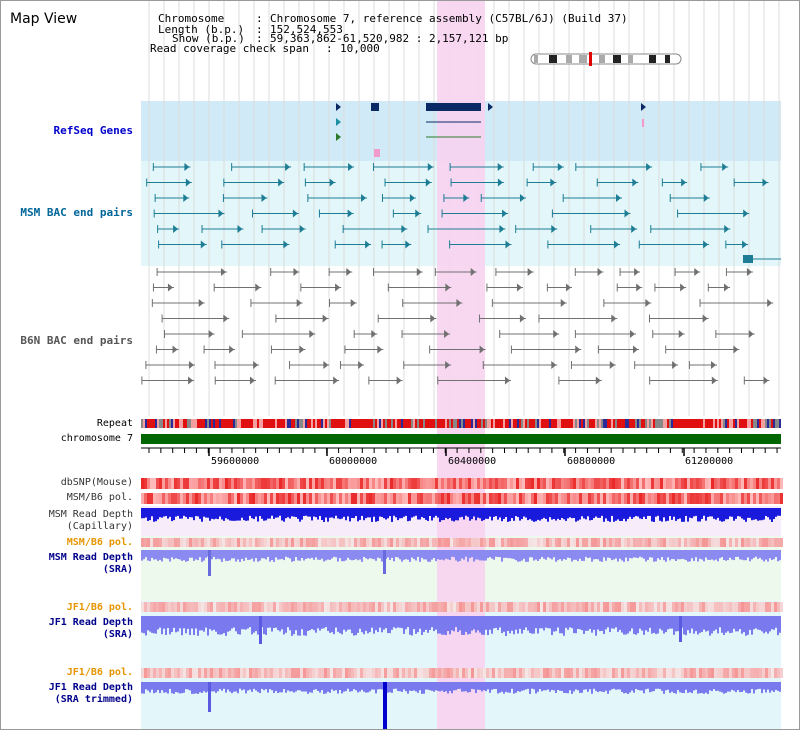 This screenshot has width=800, height=730. Describe the element at coordinates (76, 212) in the screenshot. I see `track-label-msm-bac: MSM BAC end pairs` at that location.